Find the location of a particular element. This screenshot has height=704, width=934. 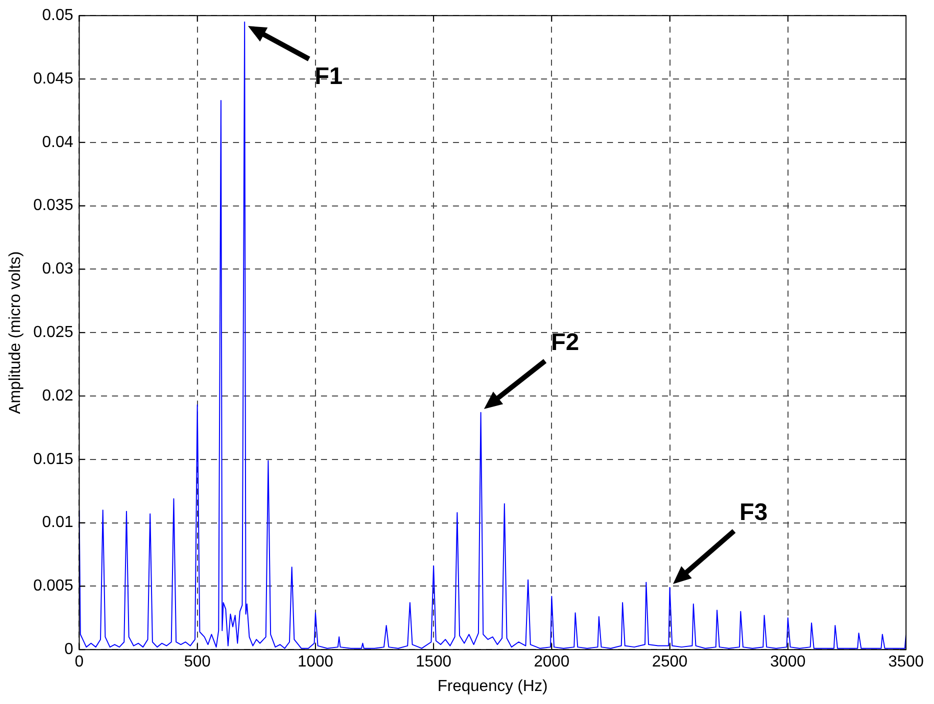

y-tick-label: 0.02 is located at coordinates (58, 395).